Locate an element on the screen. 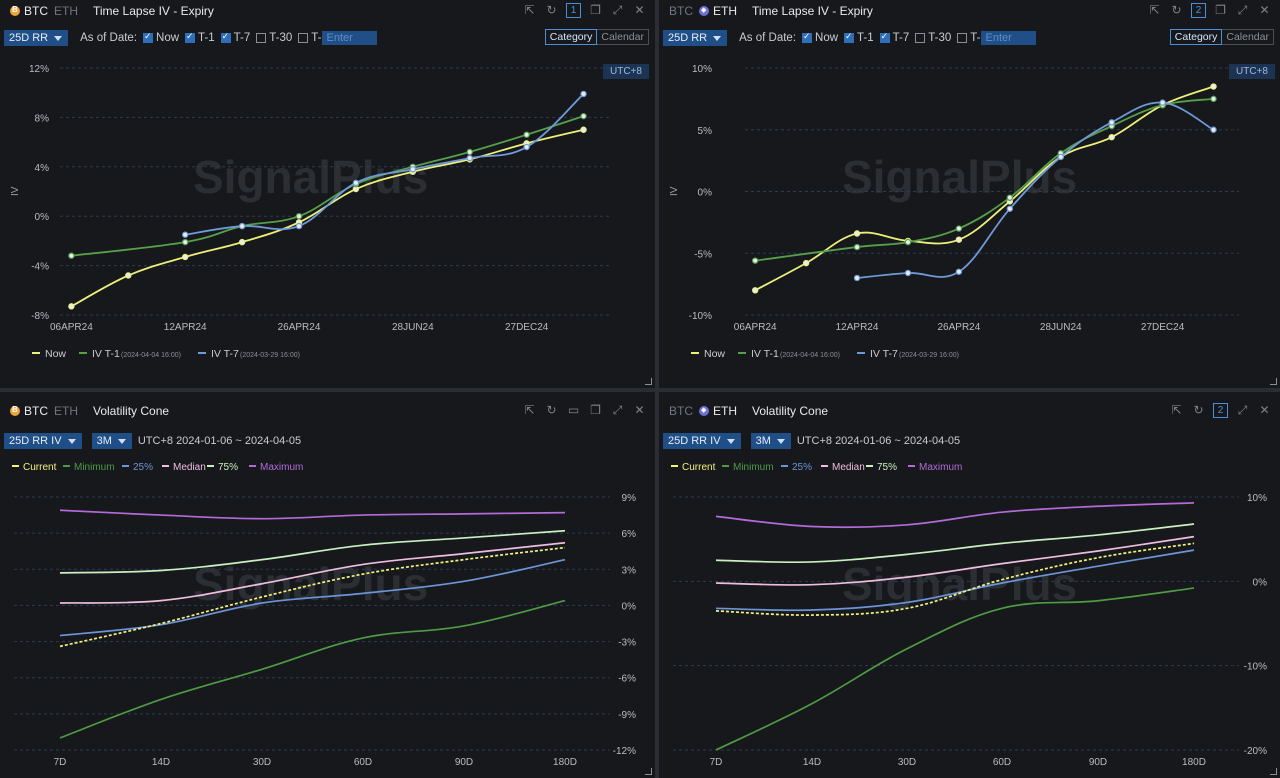 The image size is (1280, 778). y-tick-label: 10% is located at coordinates (702, 69).